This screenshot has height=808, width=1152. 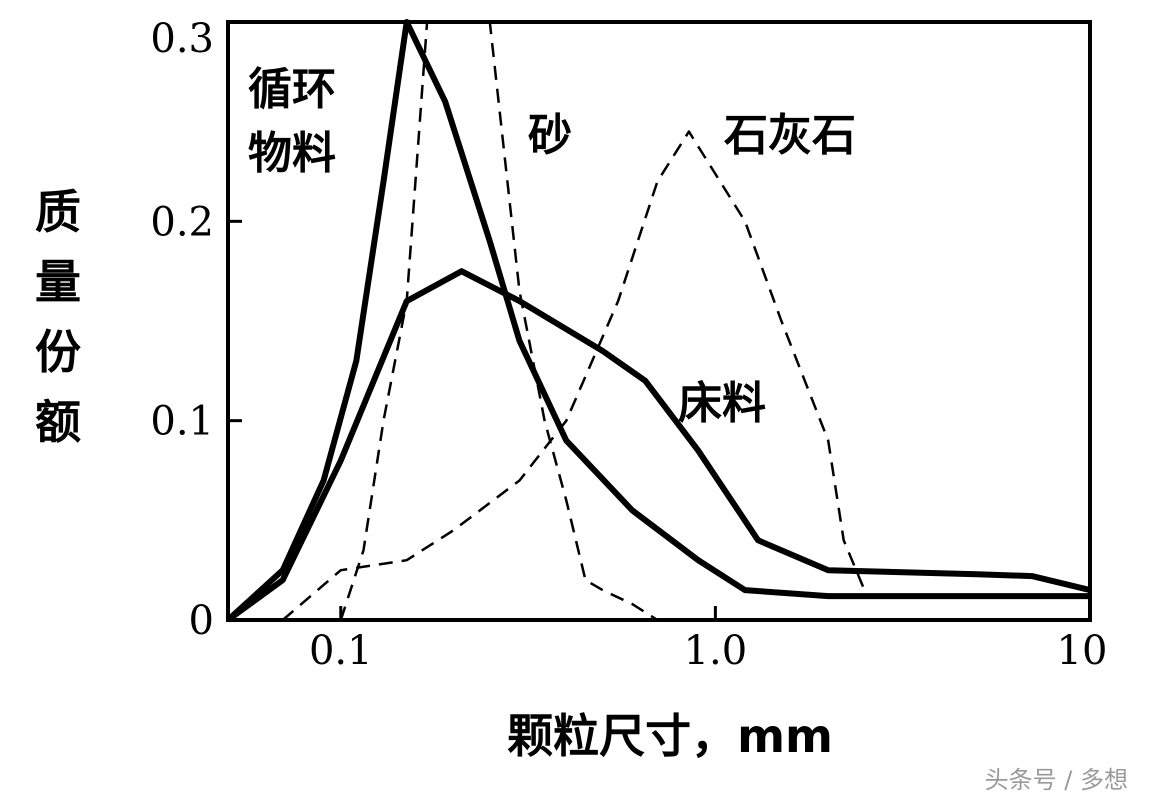 What do you see at coordinates (58, 317) in the screenshot?
I see `y-axis-label: 质 量 份 额` at bounding box center [58, 317].